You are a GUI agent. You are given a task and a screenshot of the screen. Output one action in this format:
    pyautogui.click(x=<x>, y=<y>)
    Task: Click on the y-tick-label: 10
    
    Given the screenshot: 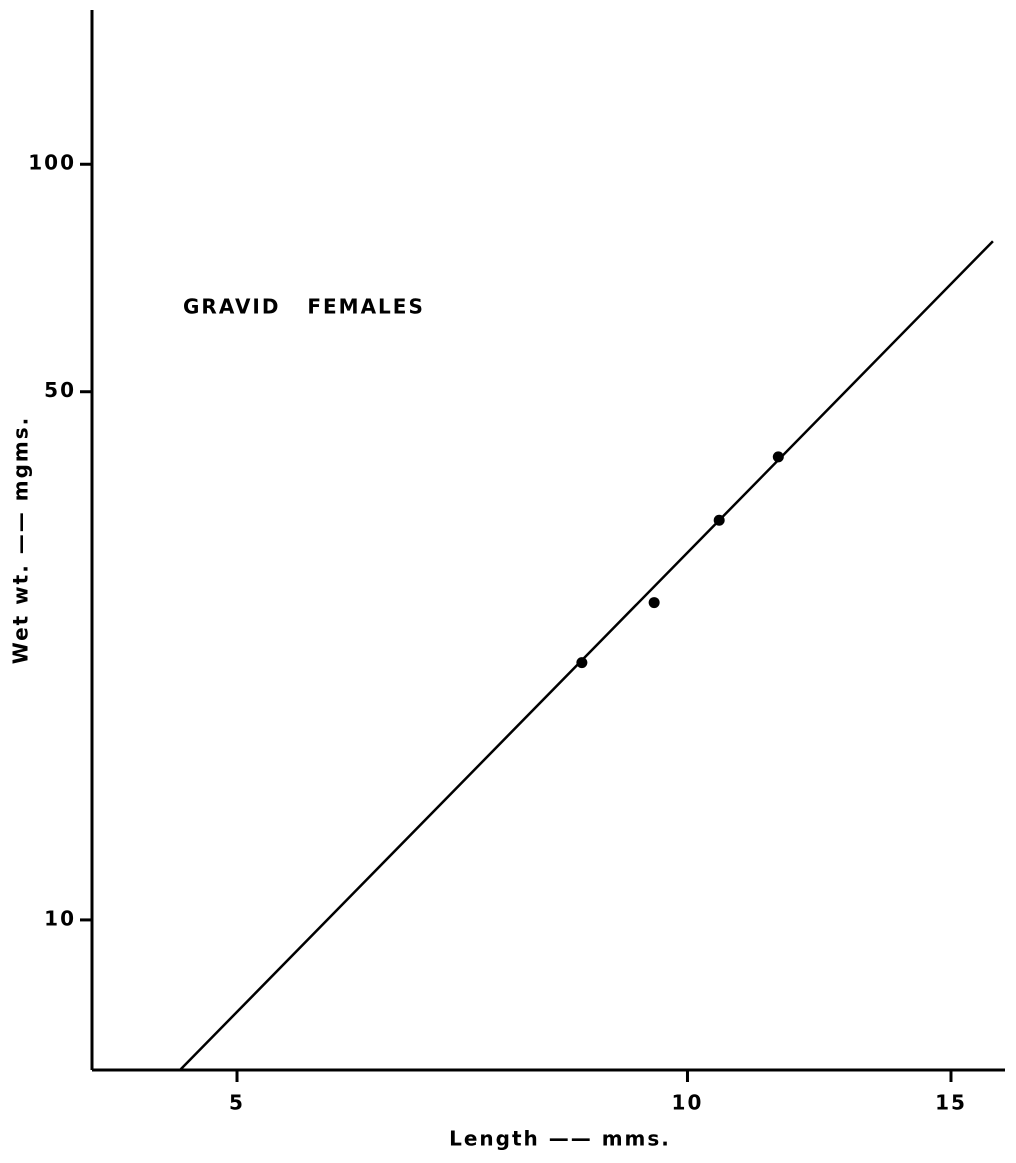 What is the action you would take?
    pyautogui.click(x=60, y=918)
    